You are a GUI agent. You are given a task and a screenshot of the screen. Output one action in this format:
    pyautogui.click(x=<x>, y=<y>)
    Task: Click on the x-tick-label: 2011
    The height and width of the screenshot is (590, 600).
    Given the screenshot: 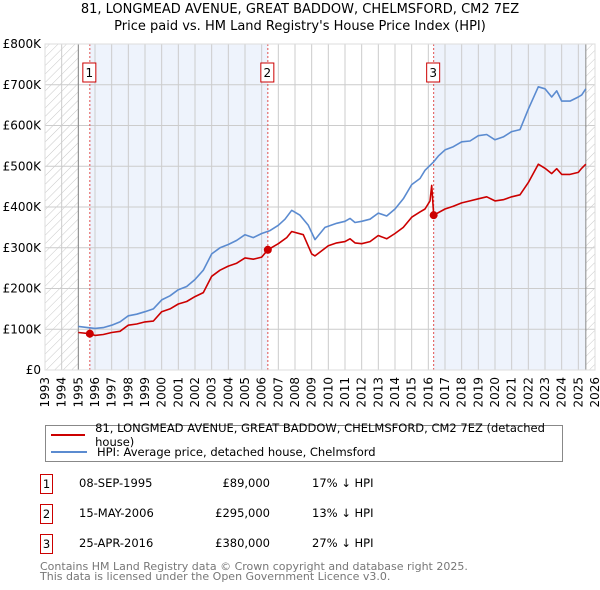 What is the action you would take?
    pyautogui.click(x=345, y=392)
    